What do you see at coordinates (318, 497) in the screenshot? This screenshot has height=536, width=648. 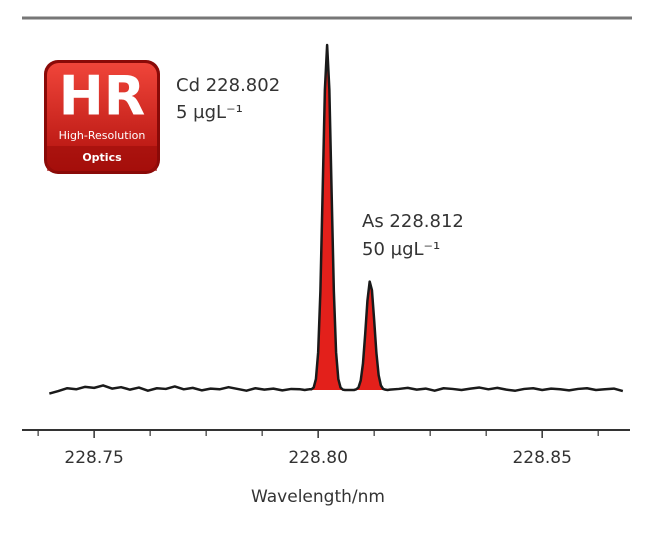 I see `x-axis-label: Wavelength/nm` at bounding box center [318, 497].